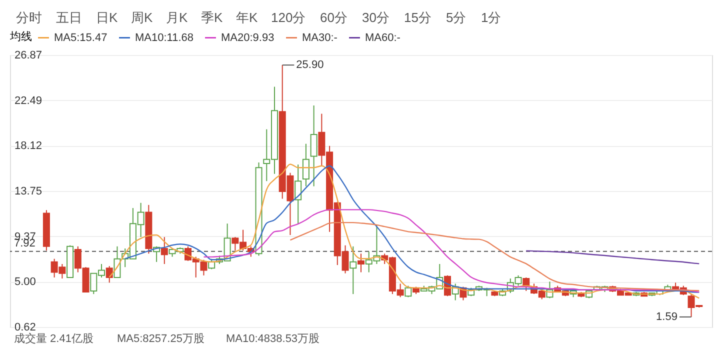 This screenshot has width=720, height=347. What do you see at coordinates (164, 38) in the screenshot?
I see `legend-label: MA10:11.68` at bounding box center [164, 38].